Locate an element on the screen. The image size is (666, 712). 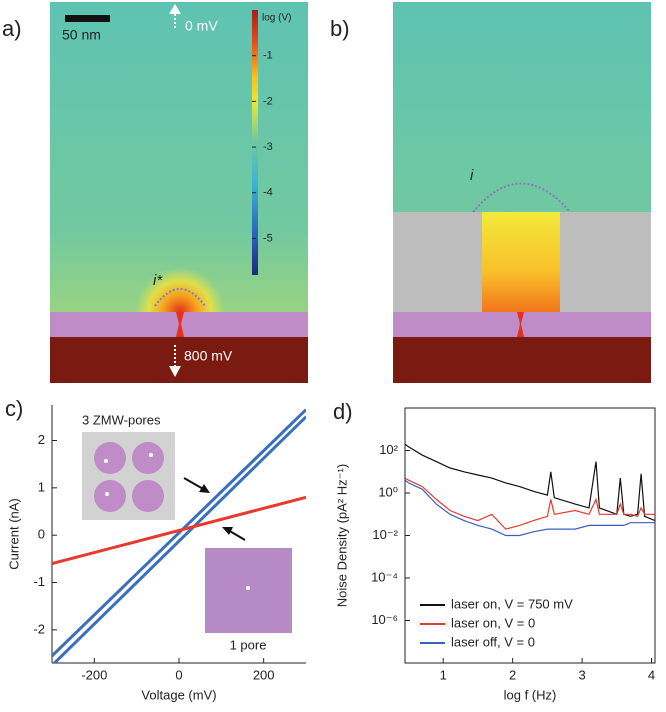
y-tick-label: 1 is located at coordinates (41, 486).